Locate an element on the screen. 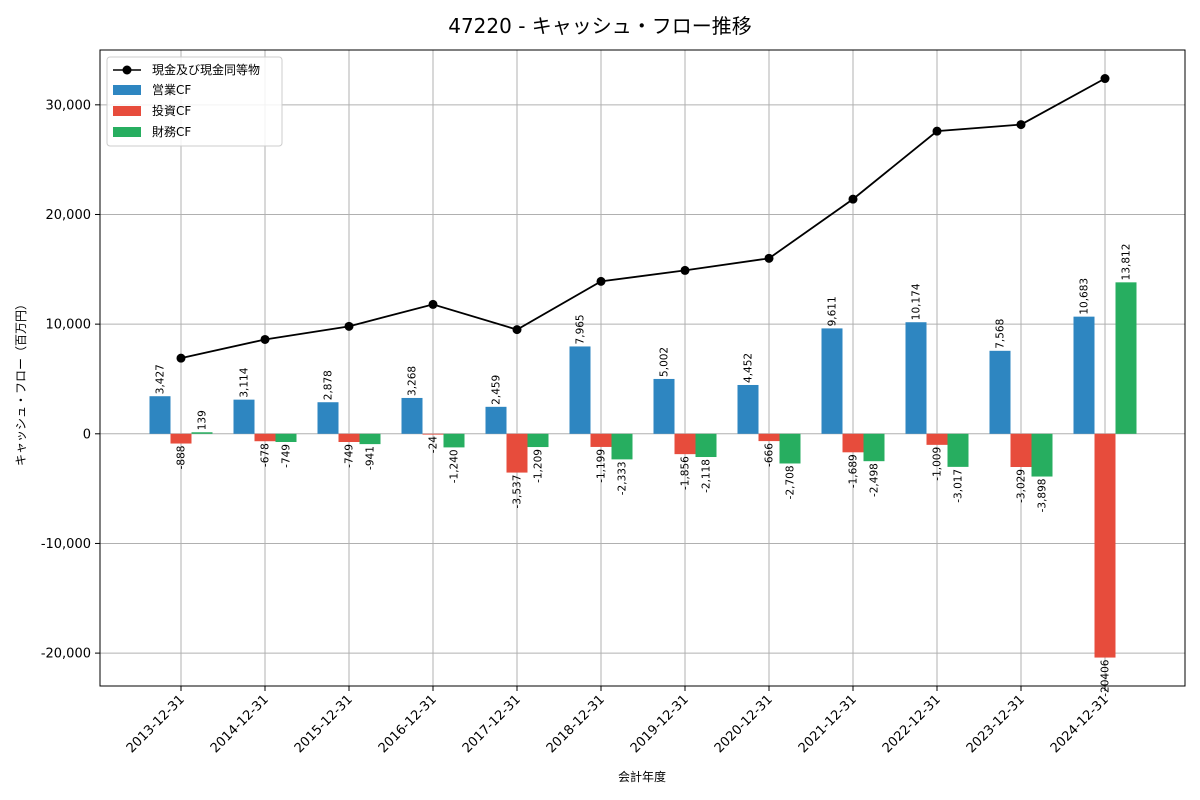 This screenshot has height=800, width=1200. bar-value-label: -1,689 is located at coordinates (854, 471).